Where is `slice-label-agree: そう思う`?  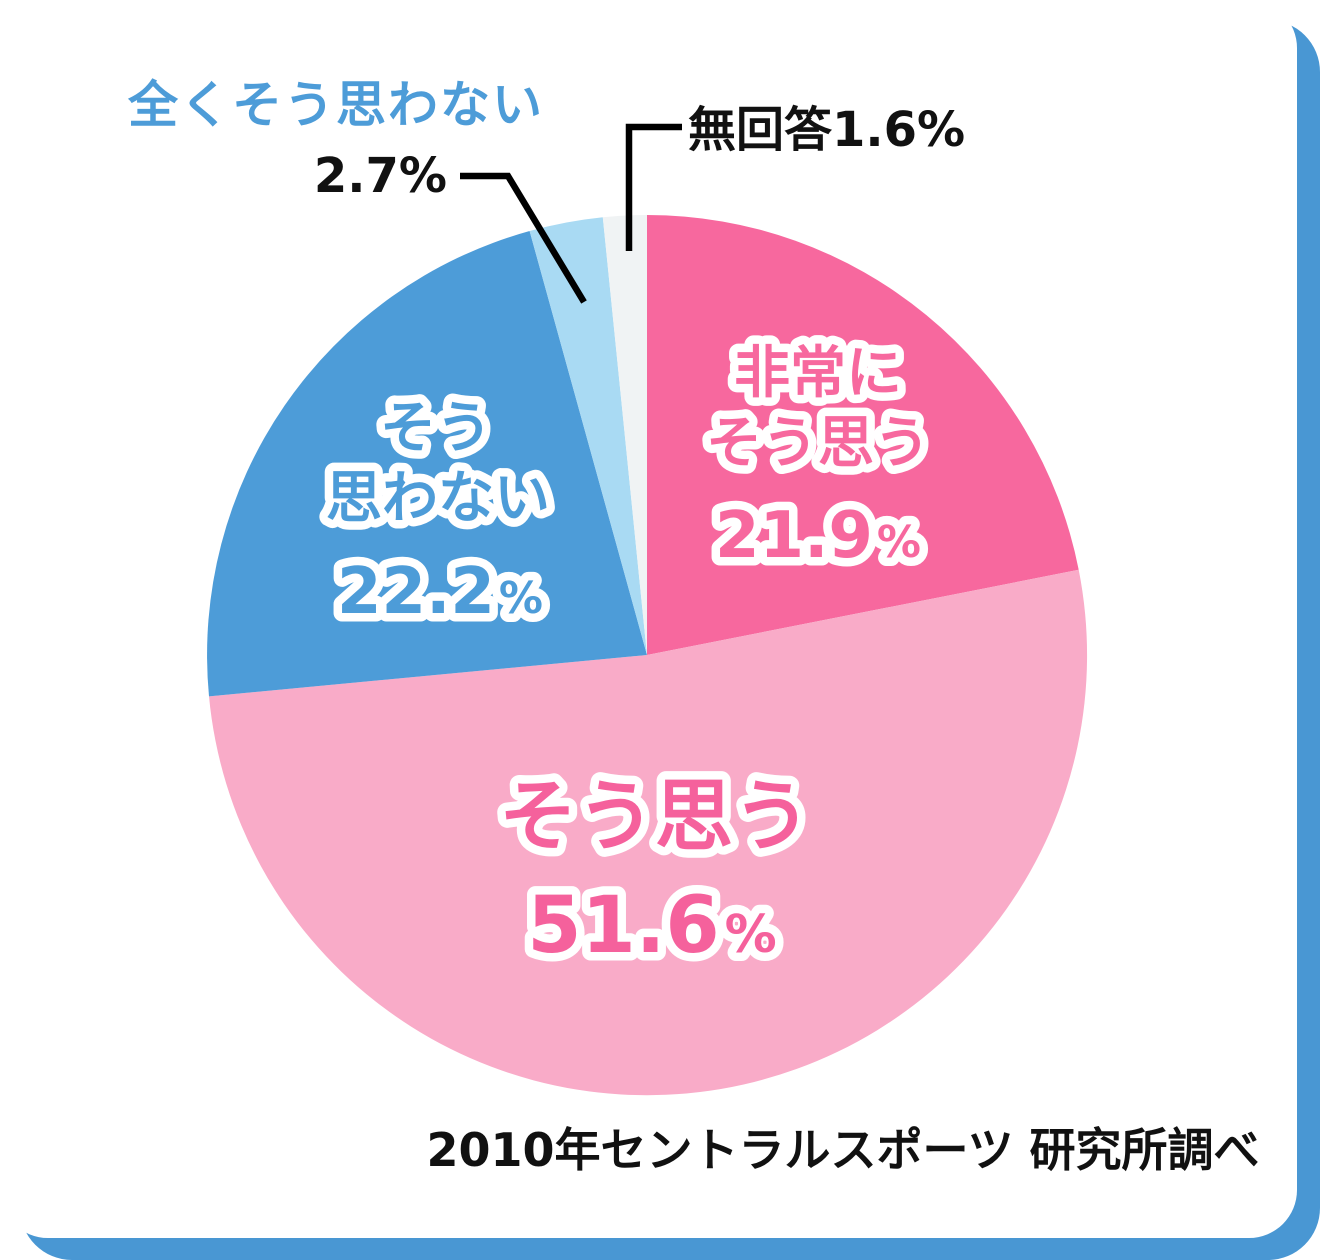 slice-label-agree: そう思う is located at coordinates (655, 817).